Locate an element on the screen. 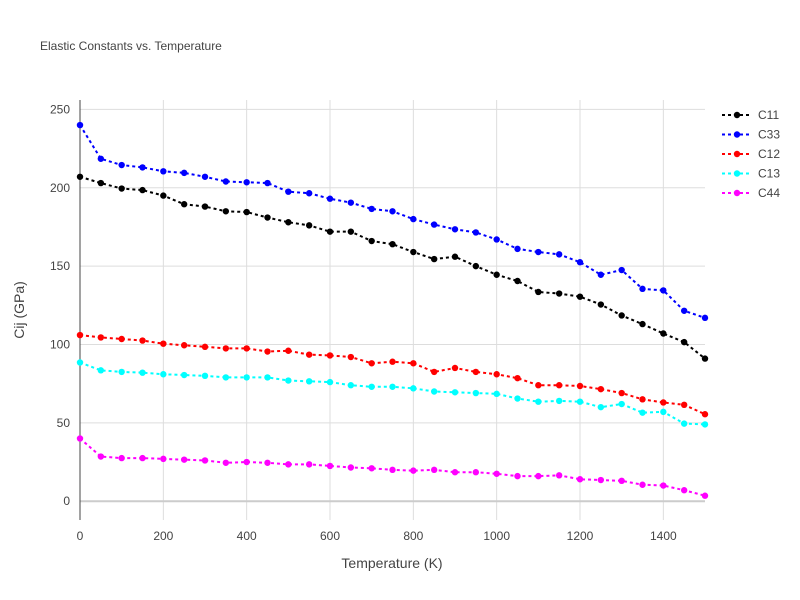 Image resolution: width=800 pixels, height=600 pixels. legend-item-c12: C12 is located at coordinates (751, 154).